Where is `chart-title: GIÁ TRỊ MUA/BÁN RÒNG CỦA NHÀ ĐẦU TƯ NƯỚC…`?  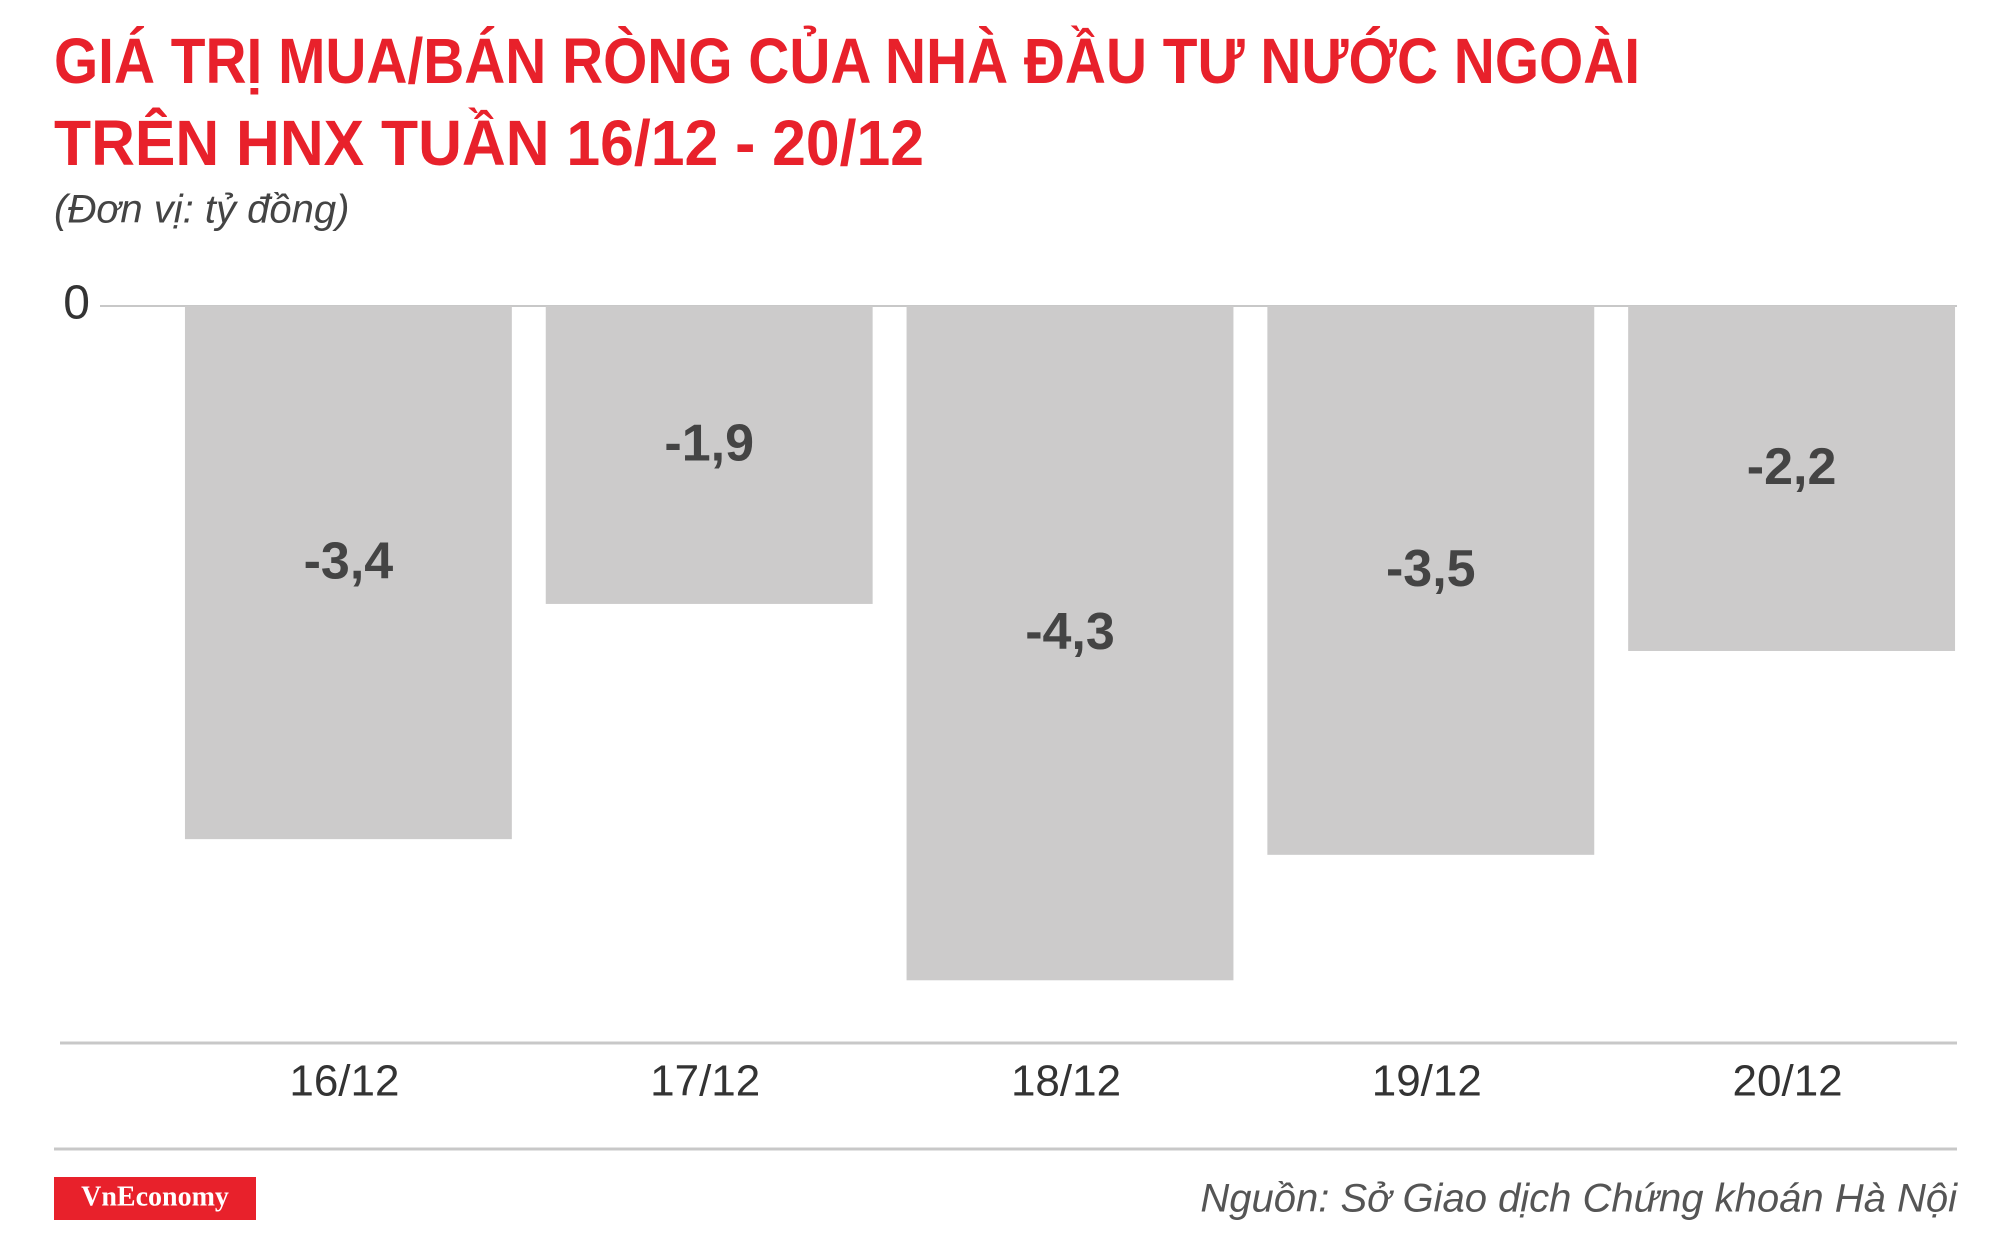
chart-title: GIÁ TRỊ MUA/BÁN RÒNG CỦA NHÀ ĐẦU TƯ NƯỚC… is located at coordinates (847, 60).